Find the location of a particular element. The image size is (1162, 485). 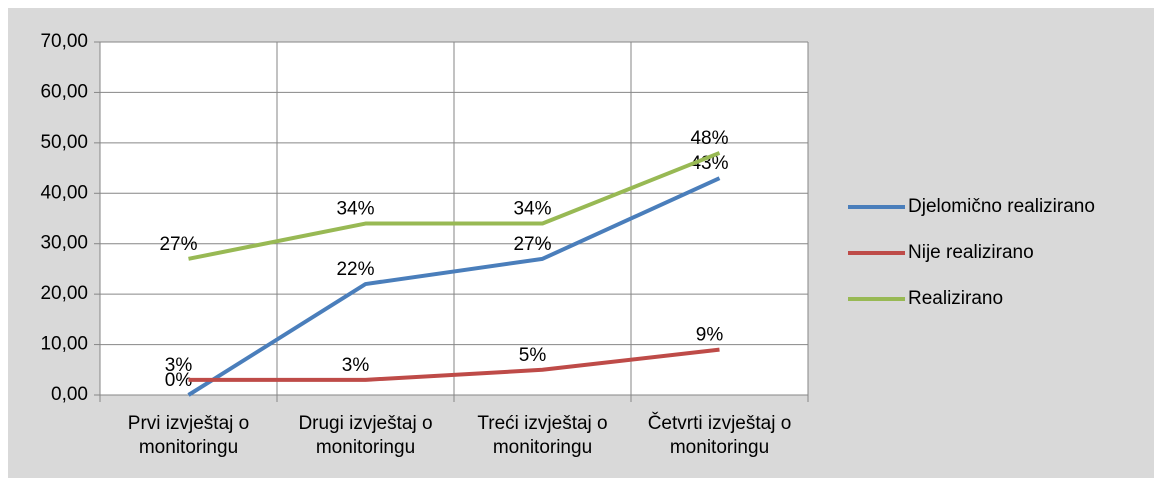

data-label: 5% is located at coordinates (533, 355).